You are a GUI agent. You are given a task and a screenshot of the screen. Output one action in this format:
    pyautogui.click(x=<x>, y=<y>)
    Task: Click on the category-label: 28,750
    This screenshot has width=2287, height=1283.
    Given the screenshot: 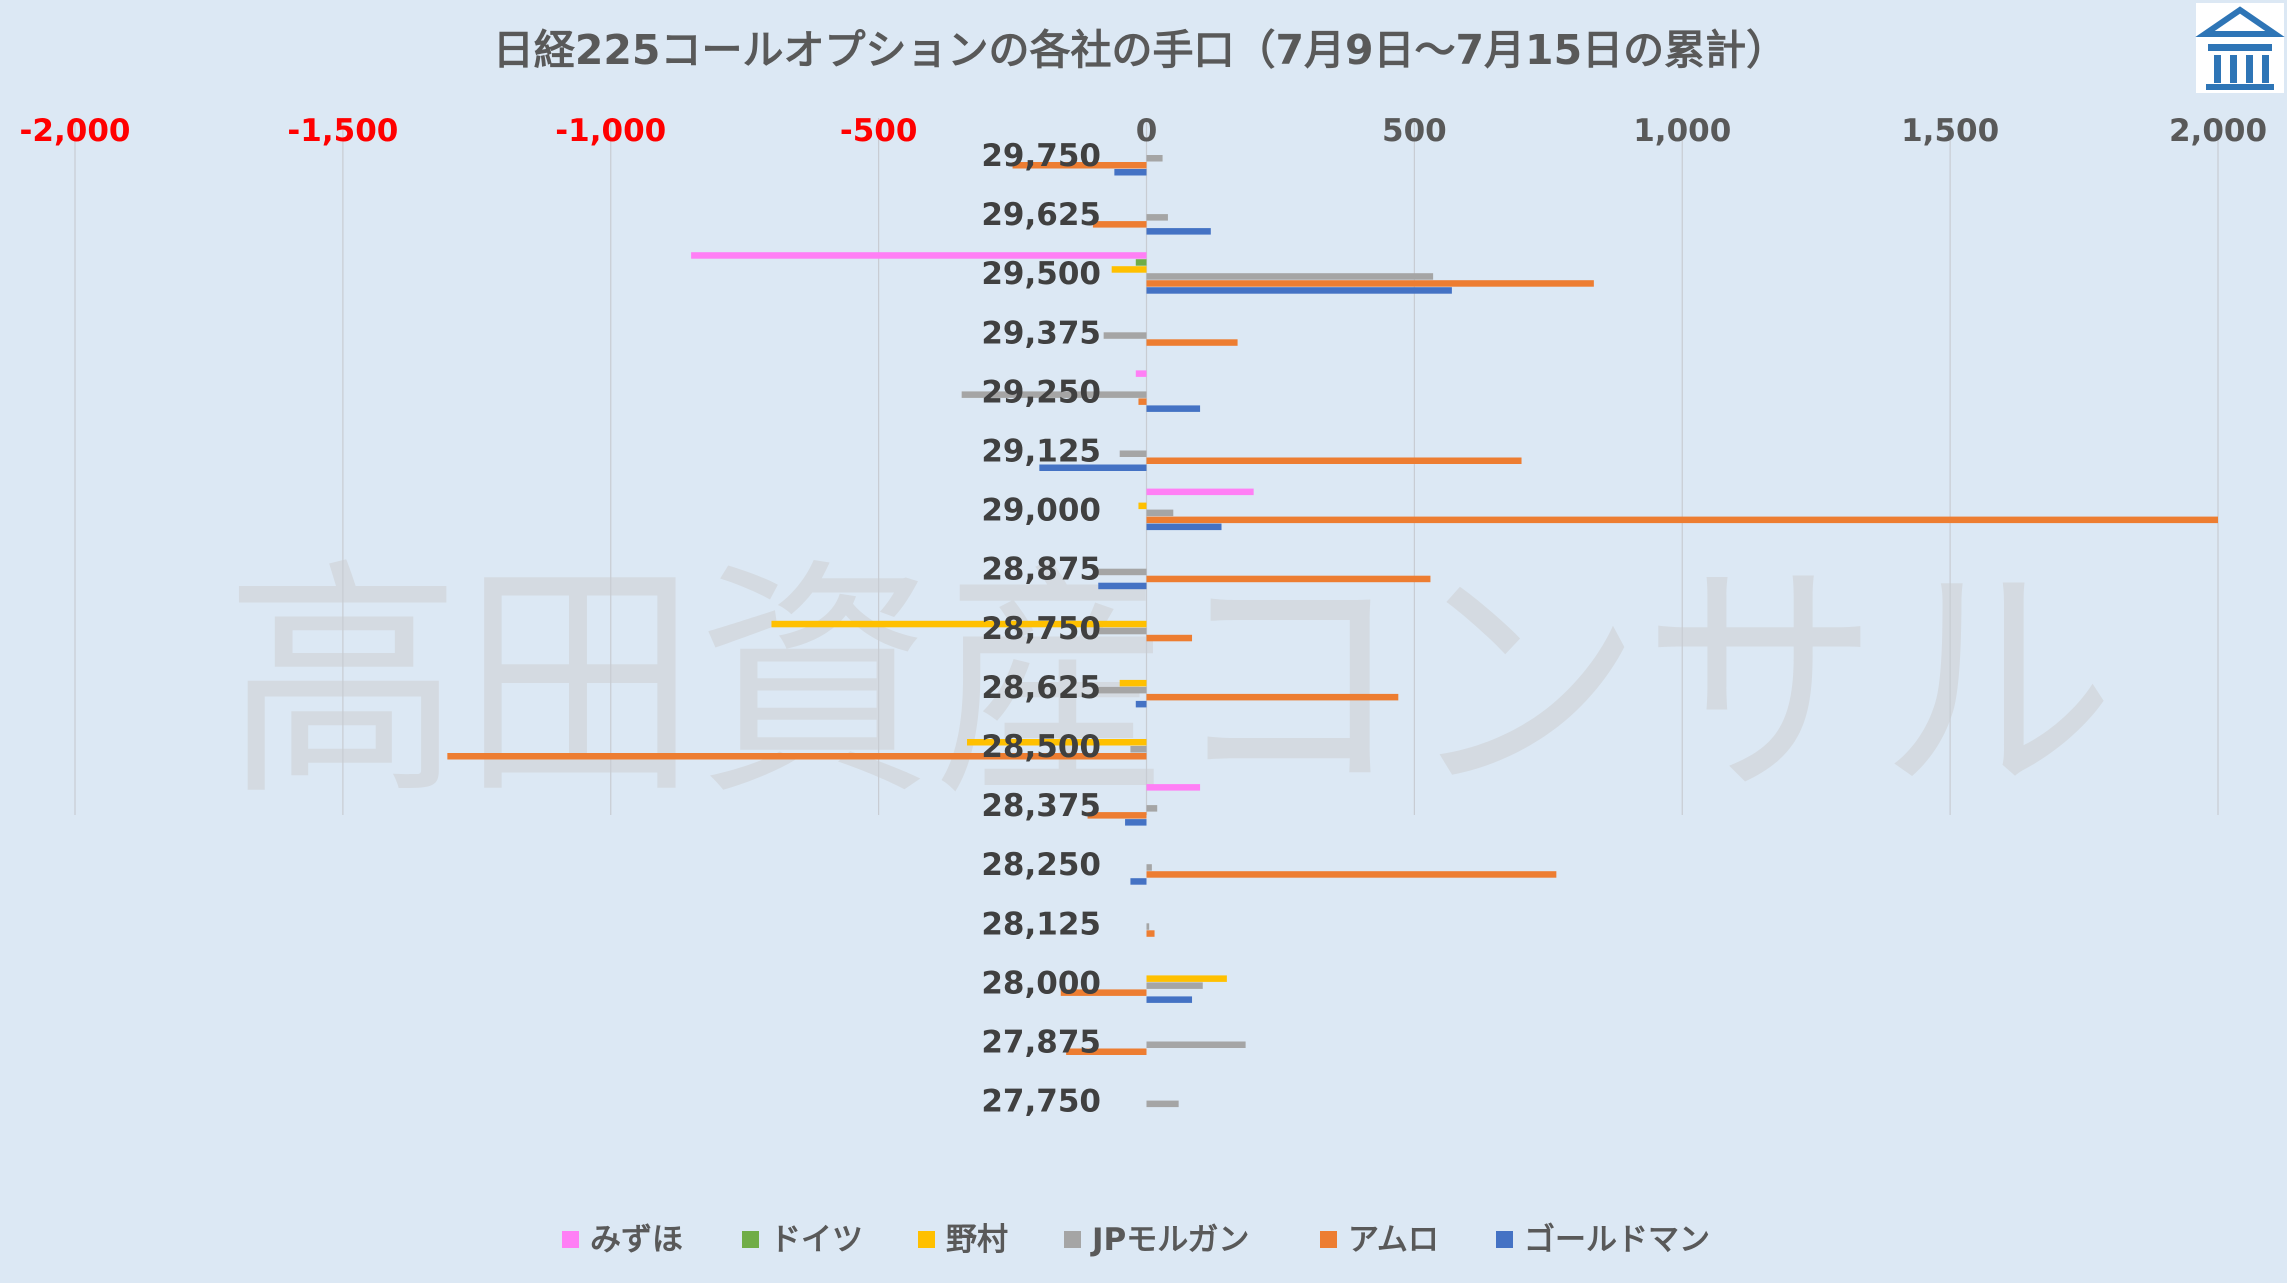 What is the action you would take?
    pyautogui.click(x=1041, y=629)
    